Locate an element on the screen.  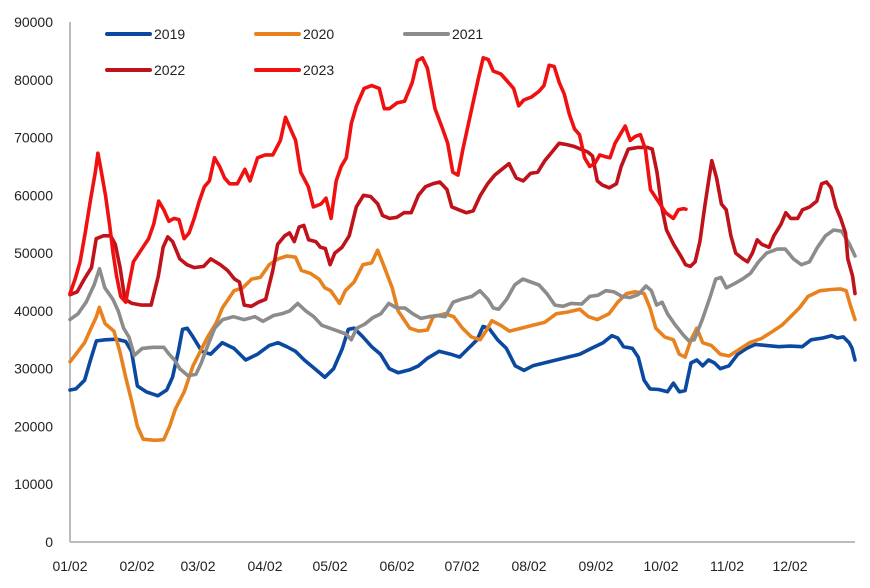
legend-item-2020: 2020 is located at coordinates (294, 34).